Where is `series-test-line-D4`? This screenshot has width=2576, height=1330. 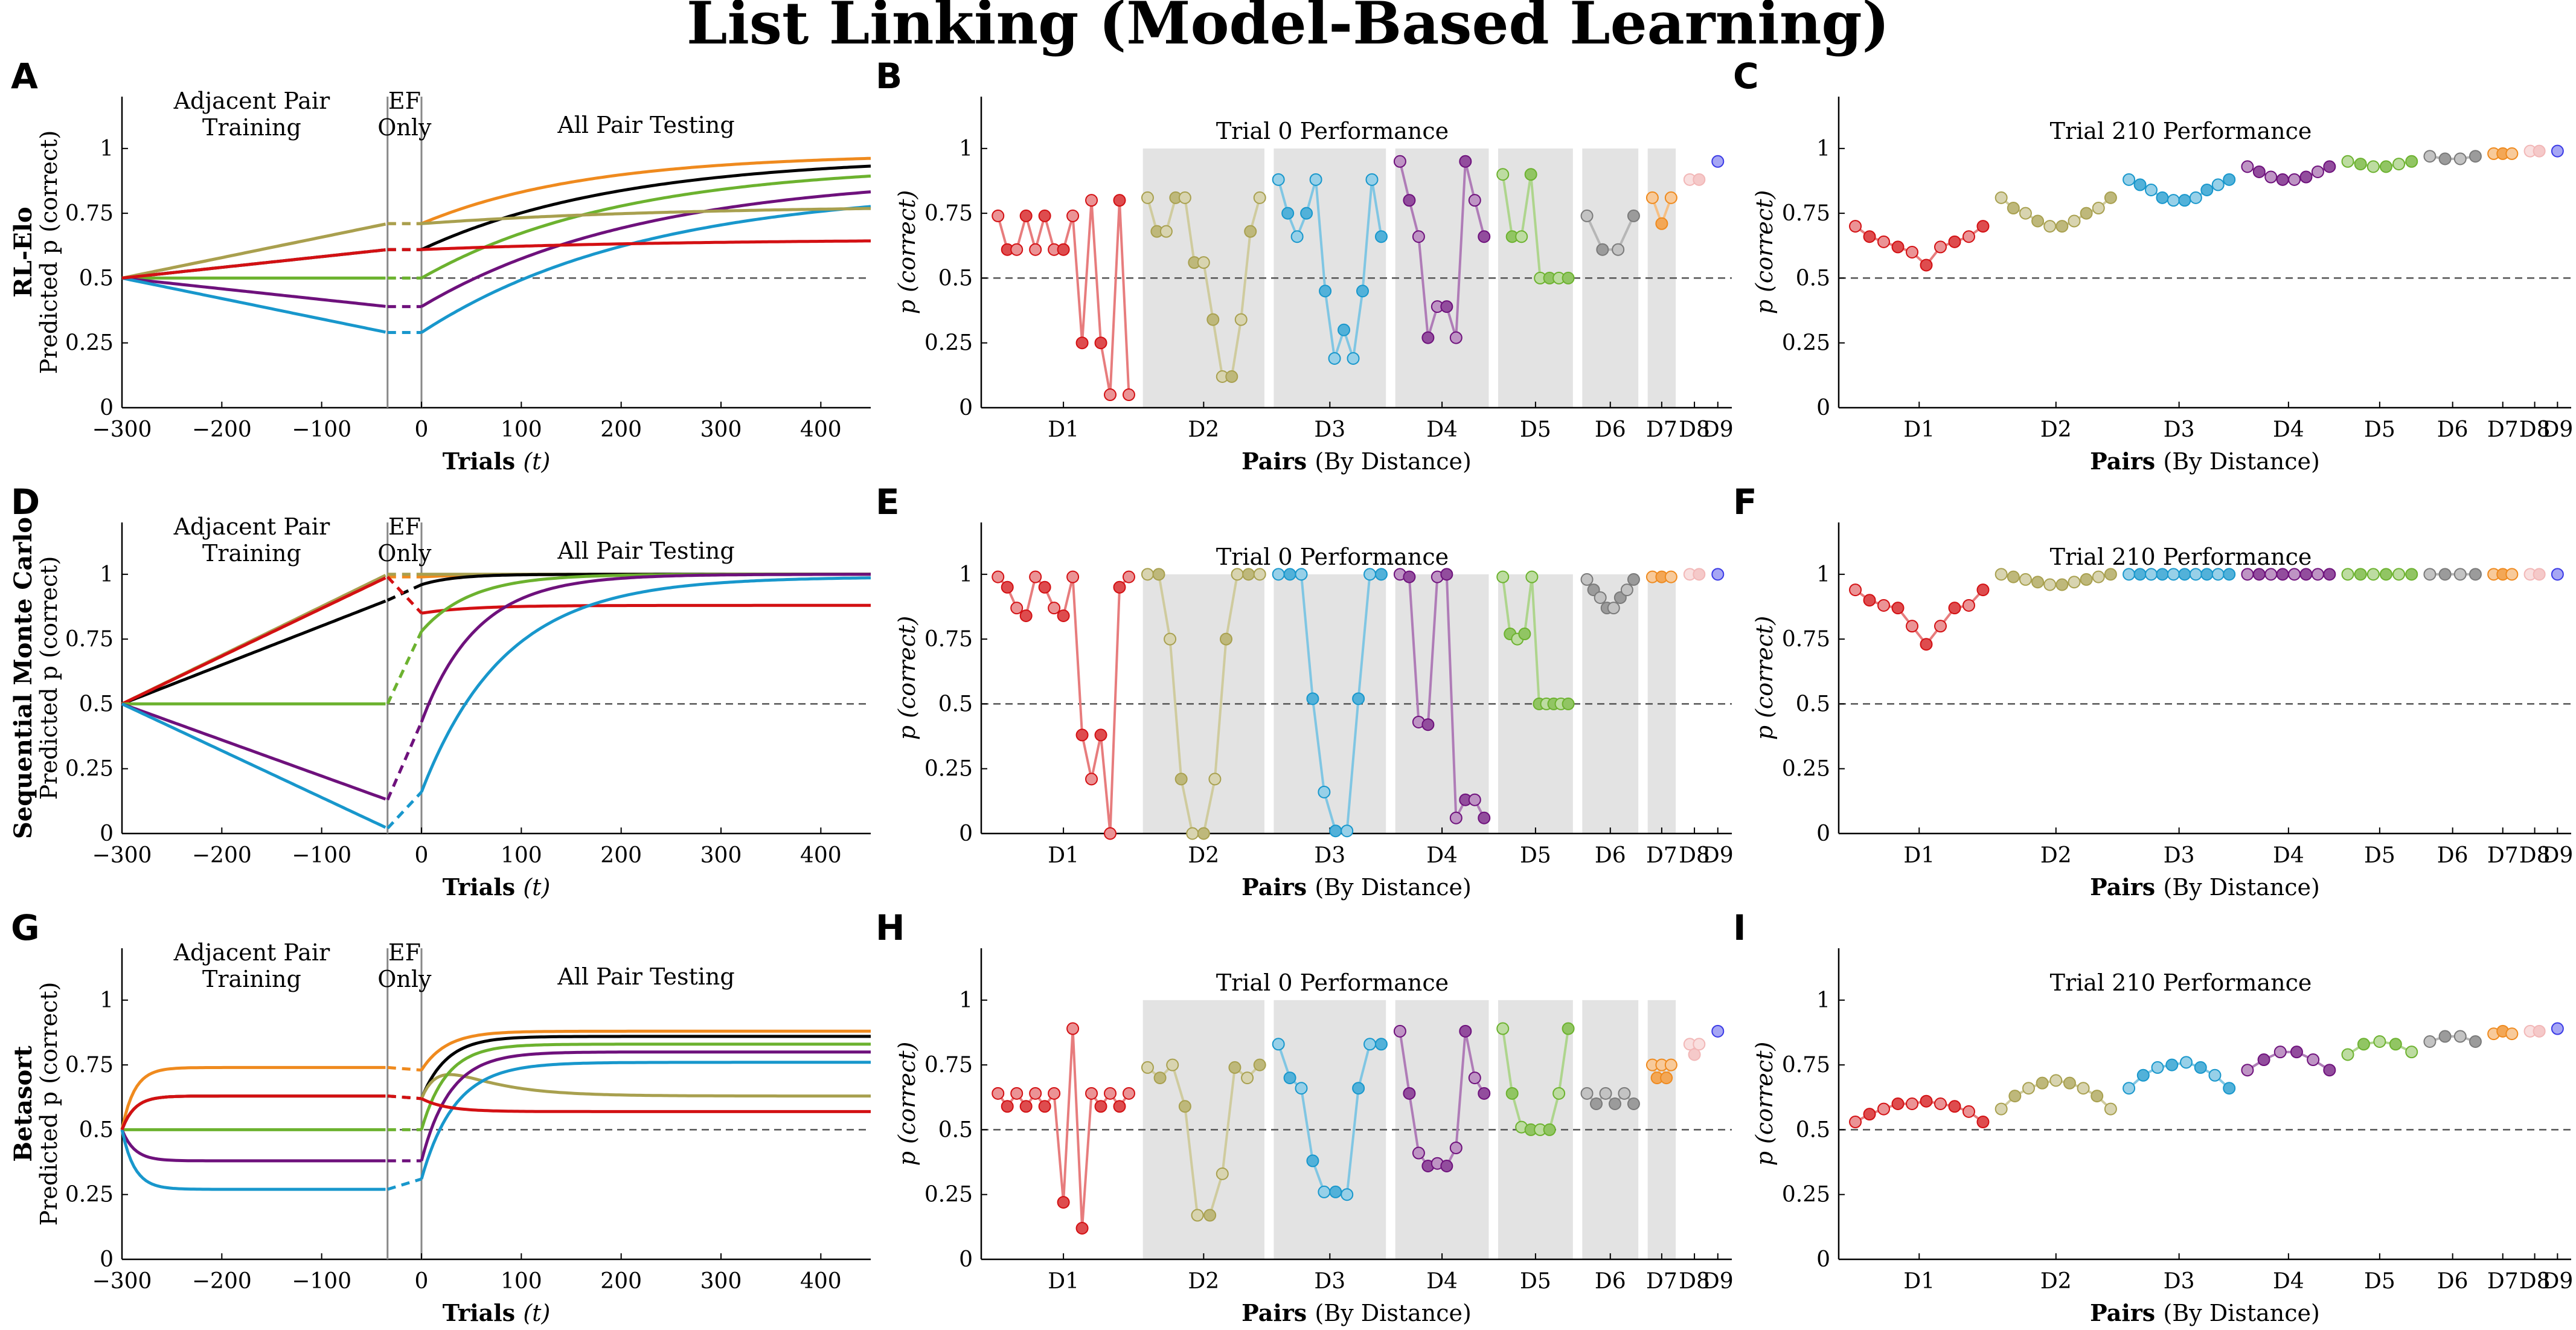
series-test-line-D4 is located at coordinates (645, 648).